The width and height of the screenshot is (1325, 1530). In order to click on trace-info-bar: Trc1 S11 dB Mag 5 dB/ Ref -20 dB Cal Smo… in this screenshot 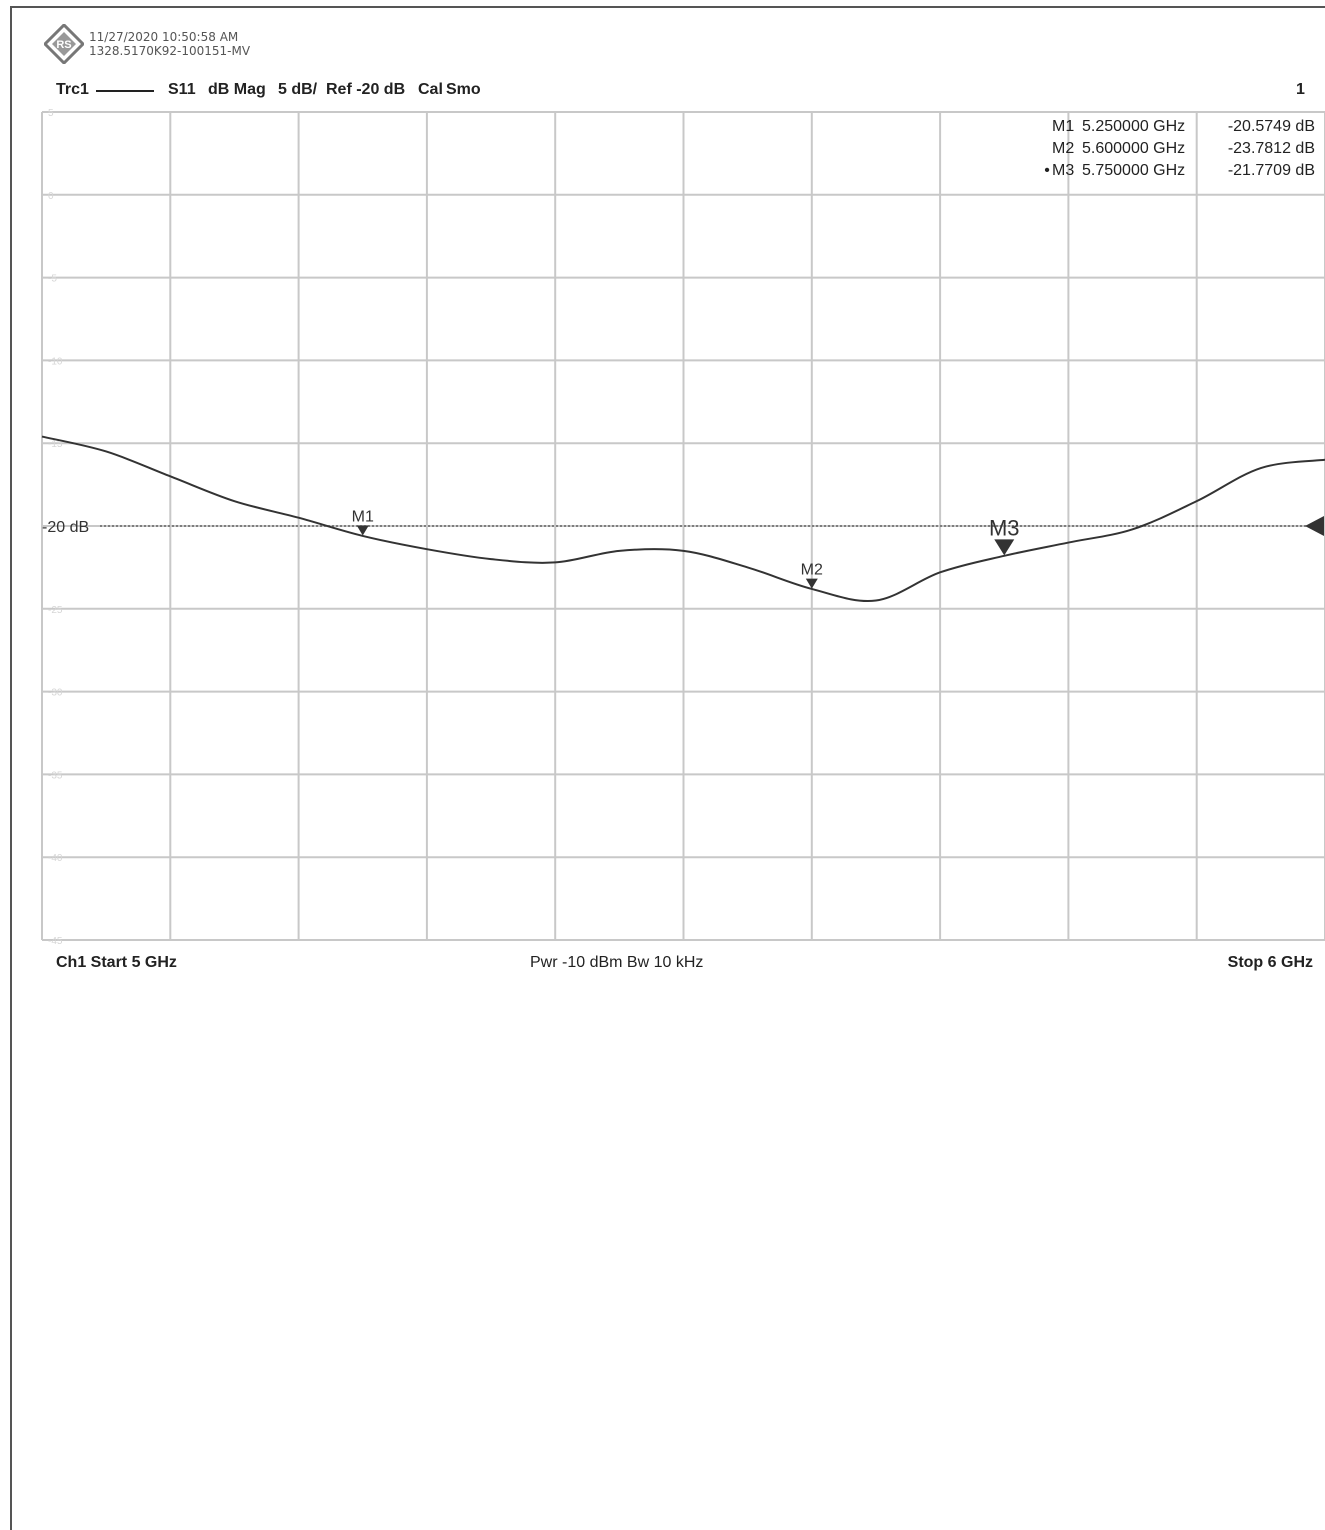, I will do `click(686, 92)`.